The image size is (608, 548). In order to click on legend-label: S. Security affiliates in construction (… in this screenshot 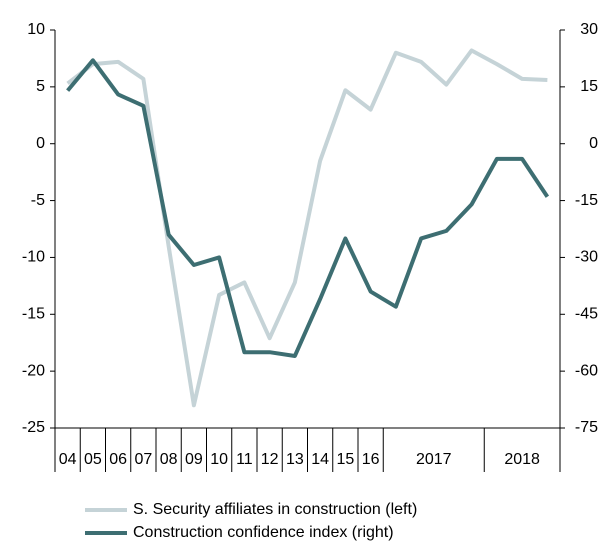, I will do `click(275, 509)`.